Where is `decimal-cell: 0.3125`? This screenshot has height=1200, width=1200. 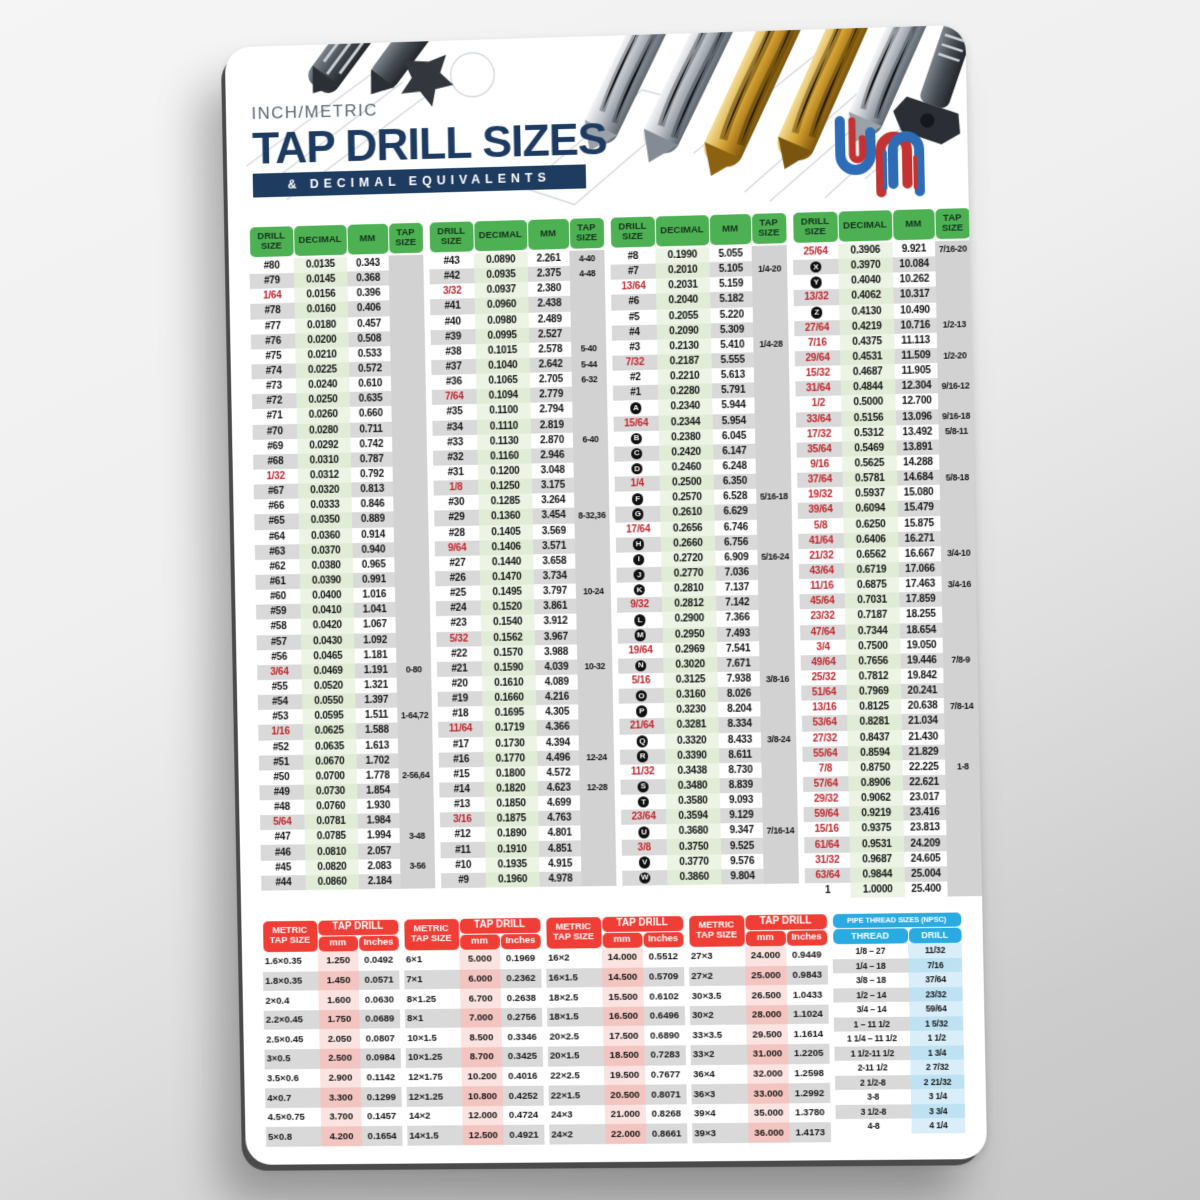 decimal-cell: 0.3125 is located at coordinates (690, 680).